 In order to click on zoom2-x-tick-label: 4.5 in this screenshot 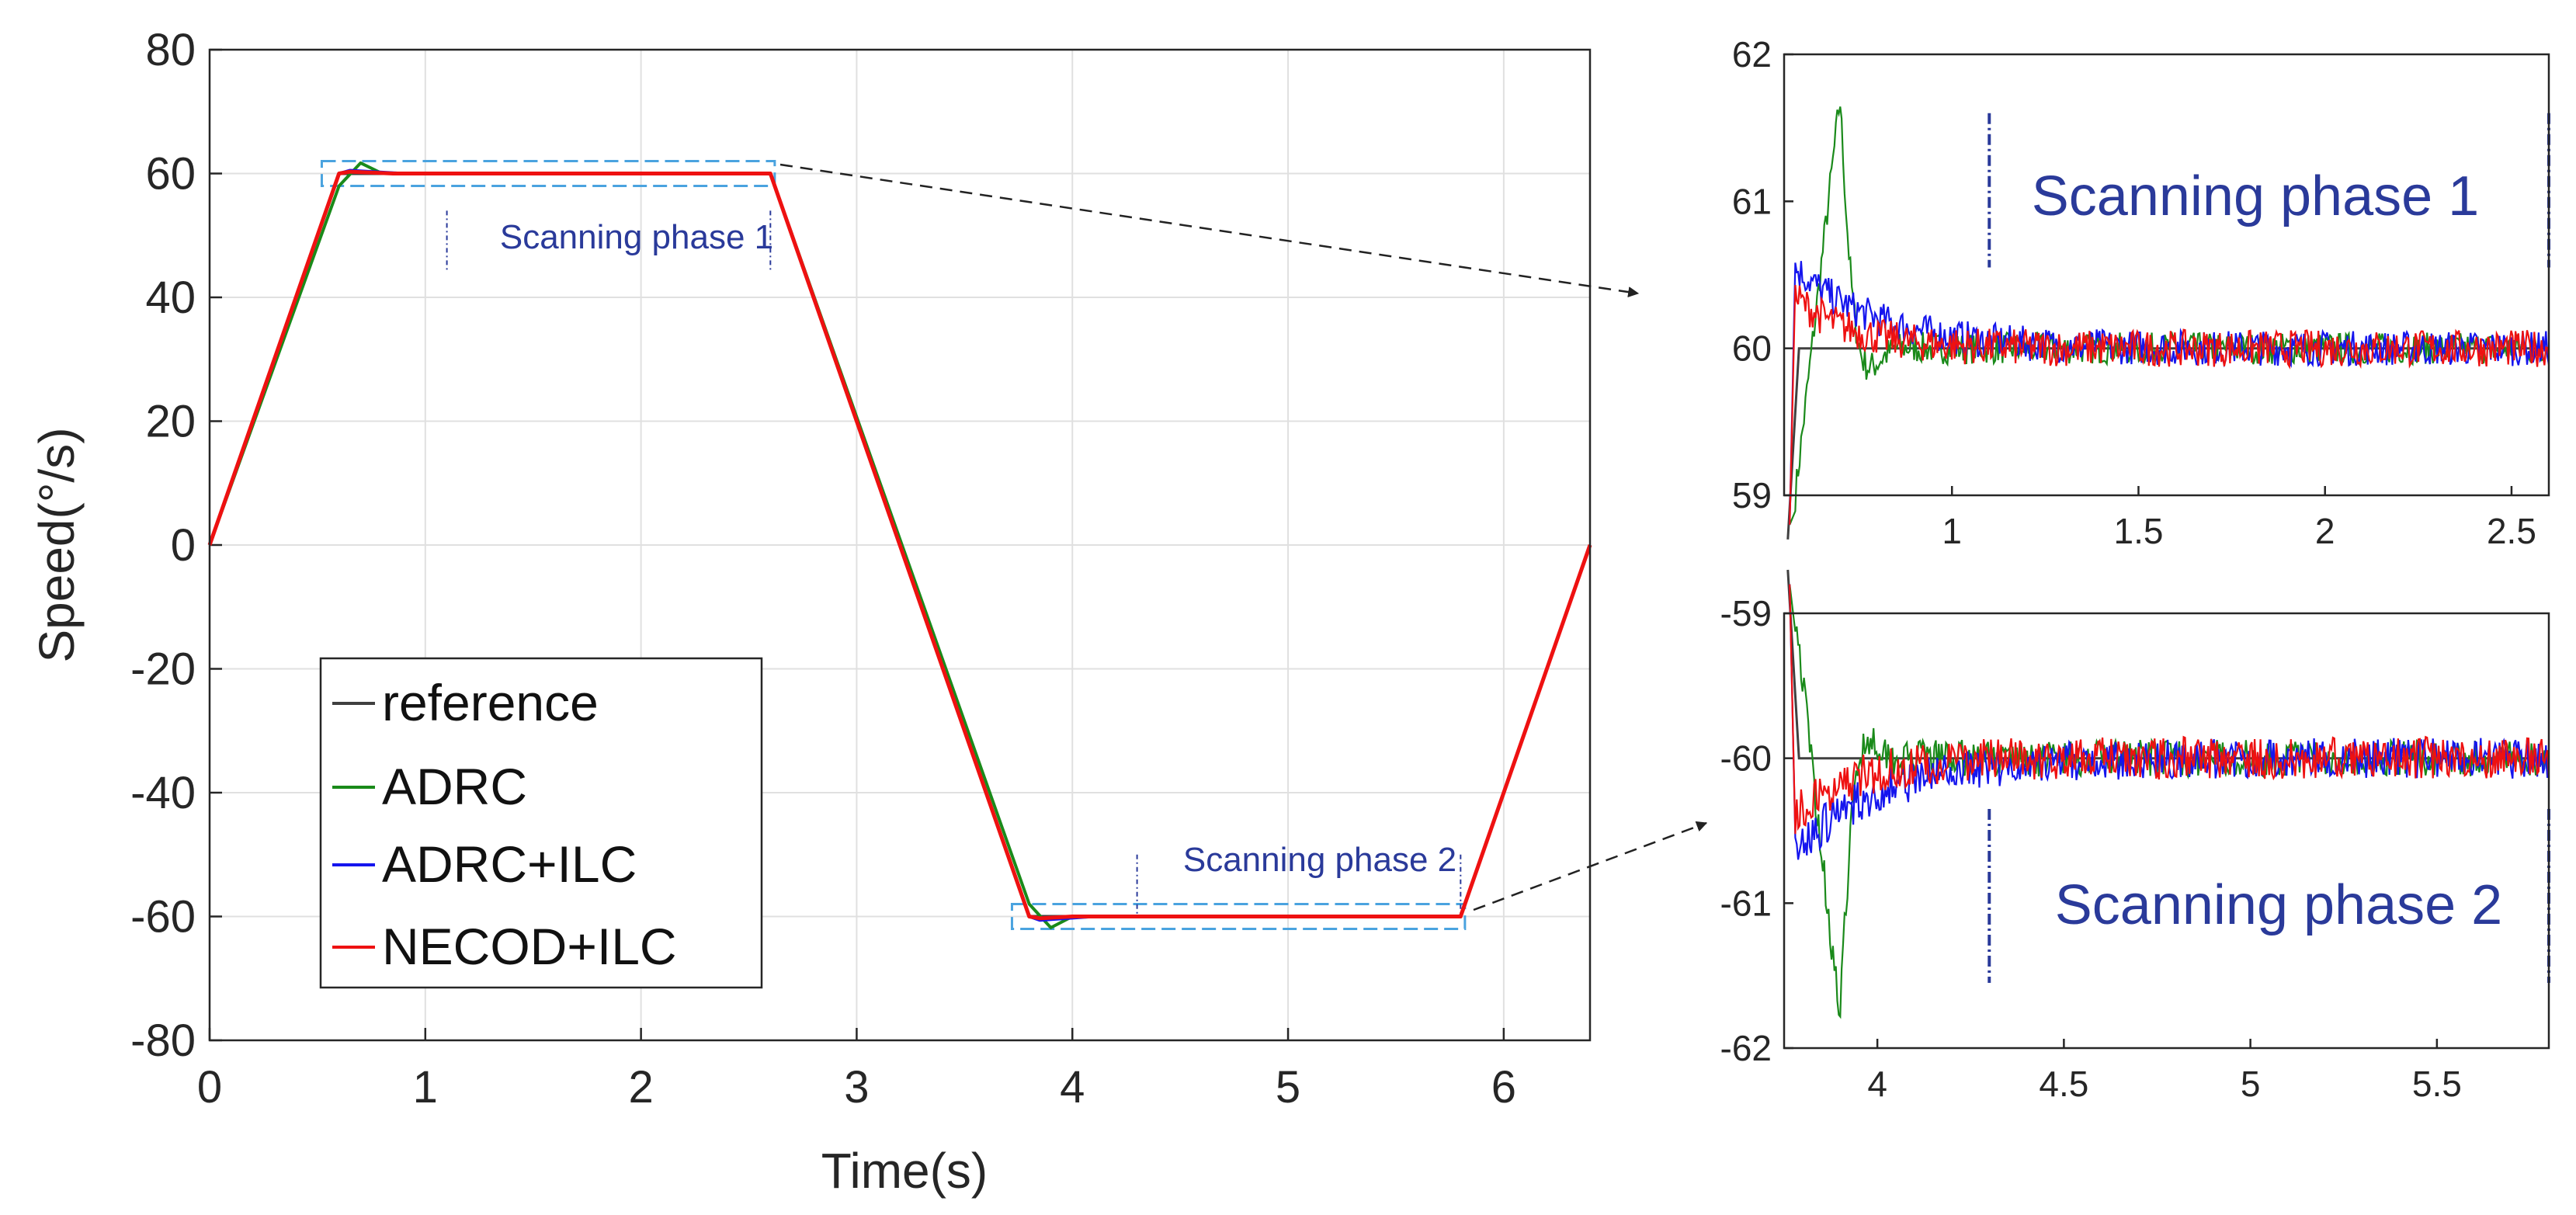, I will do `click(2063, 1084)`.